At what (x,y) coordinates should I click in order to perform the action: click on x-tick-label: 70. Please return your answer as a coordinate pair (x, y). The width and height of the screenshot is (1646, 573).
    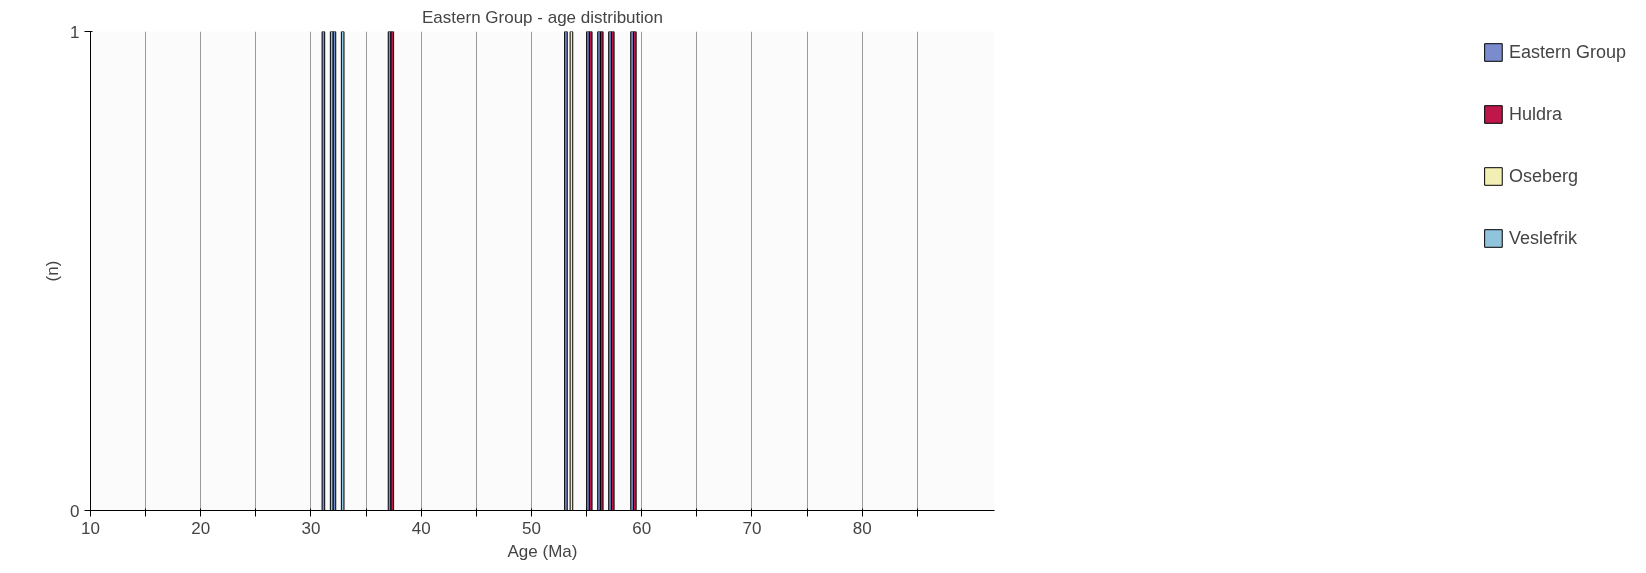
    Looking at the image, I should click on (752, 528).